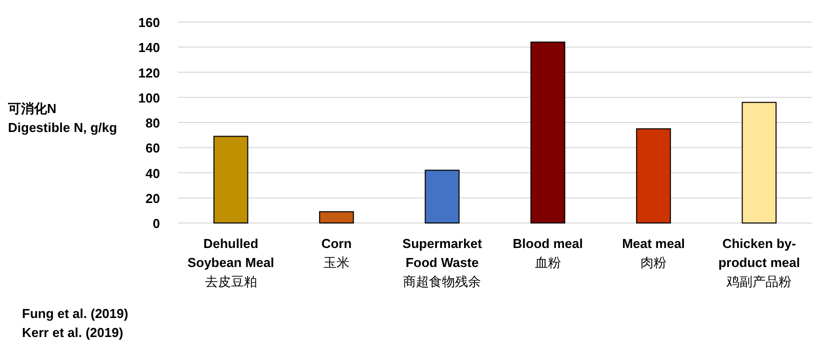 This screenshot has width=831, height=345. I want to click on x-tick-label: Blood meal 血粉, so click(547, 253).